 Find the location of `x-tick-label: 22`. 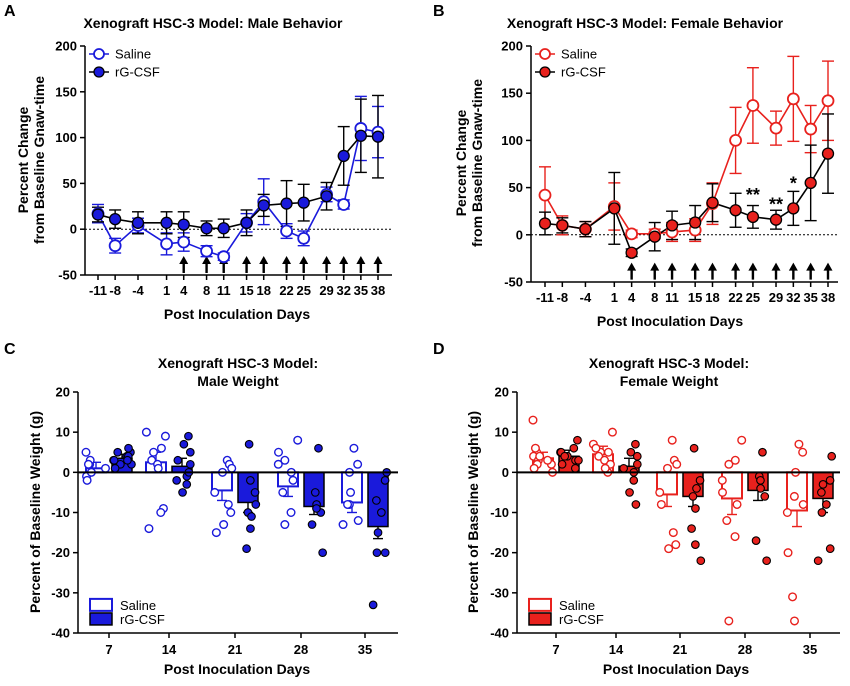

x-tick-label: 22 is located at coordinates (286, 290).